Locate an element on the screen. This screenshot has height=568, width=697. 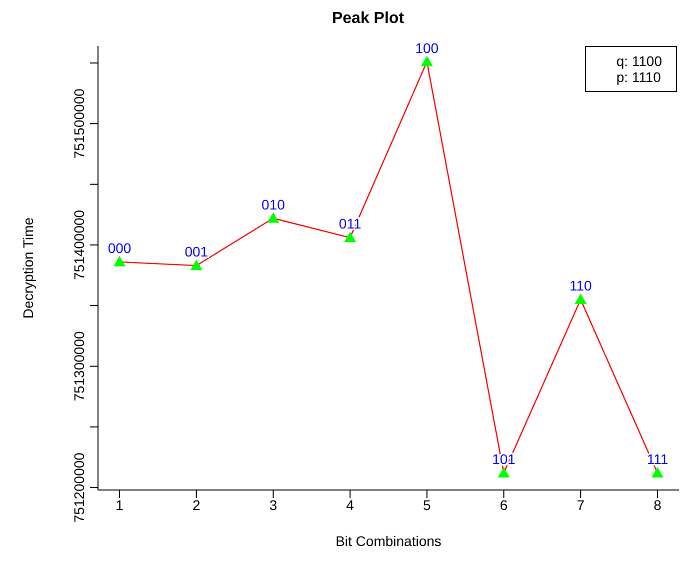
annotation: p: 1110 is located at coordinates (639, 77).